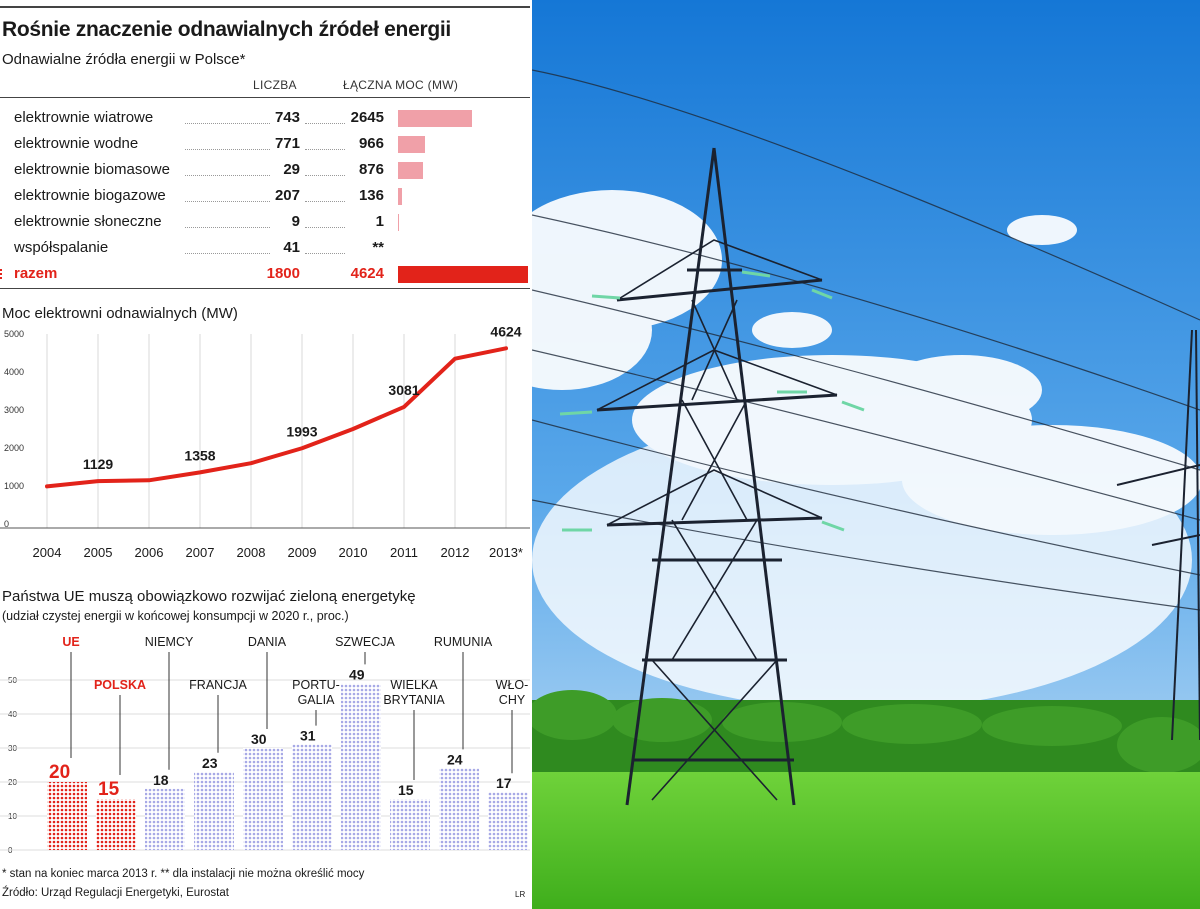  What do you see at coordinates (259, 739) in the screenshot?
I see `bar-value-label: 30` at bounding box center [259, 739].